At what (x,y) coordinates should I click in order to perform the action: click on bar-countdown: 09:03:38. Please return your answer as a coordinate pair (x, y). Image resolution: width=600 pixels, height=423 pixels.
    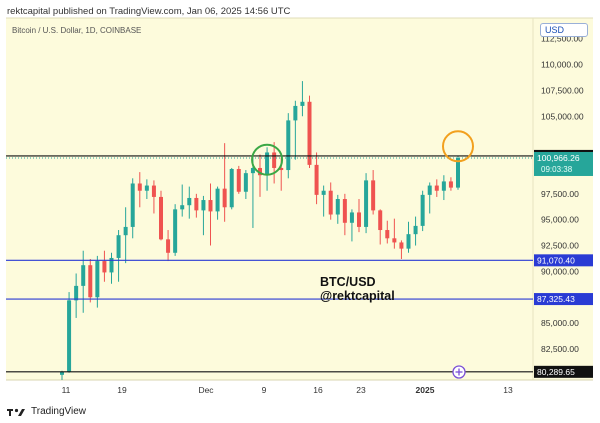
    Looking at the image, I should click on (557, 169).